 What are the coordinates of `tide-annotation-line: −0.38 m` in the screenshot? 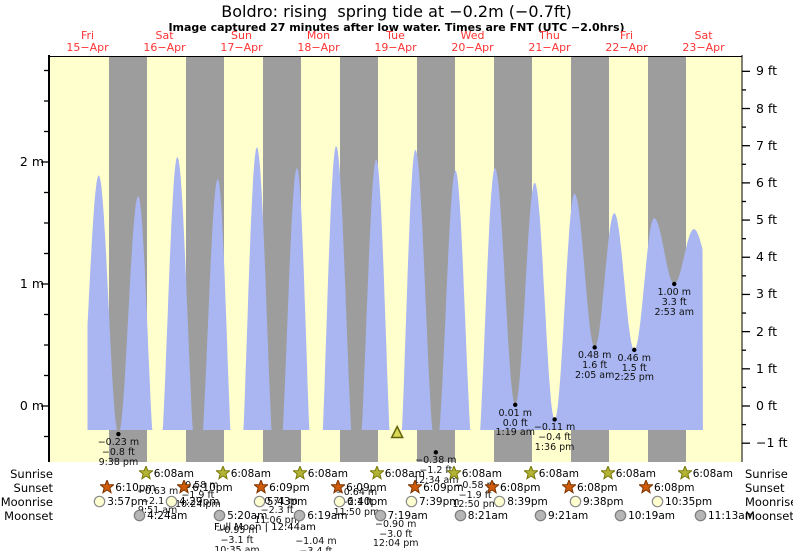 It's located at (436, 461).